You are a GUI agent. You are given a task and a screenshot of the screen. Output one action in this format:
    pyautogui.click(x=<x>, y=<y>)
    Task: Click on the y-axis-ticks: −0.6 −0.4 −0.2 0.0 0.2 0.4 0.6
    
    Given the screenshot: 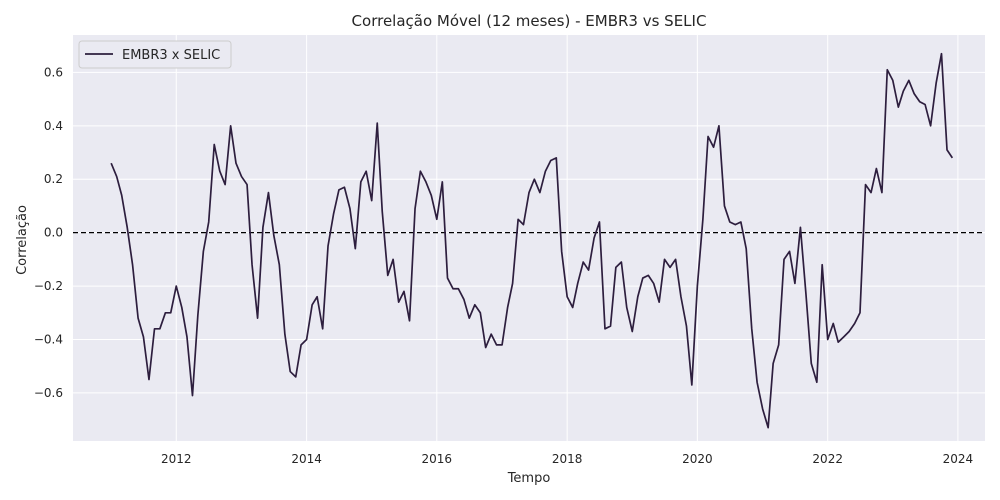 What is the action you would take?
    pyautogui.click(x=48, y=232)
    